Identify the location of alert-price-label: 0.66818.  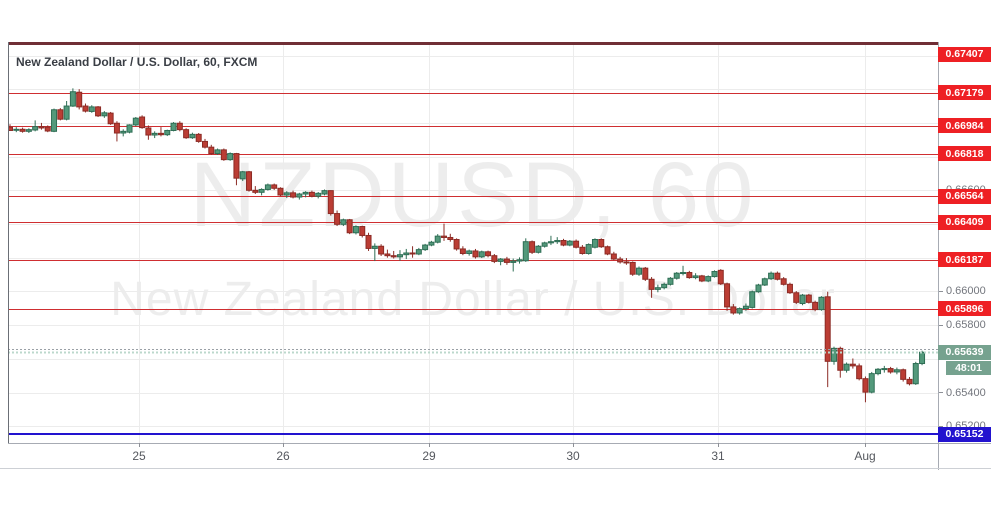
(964, 154).